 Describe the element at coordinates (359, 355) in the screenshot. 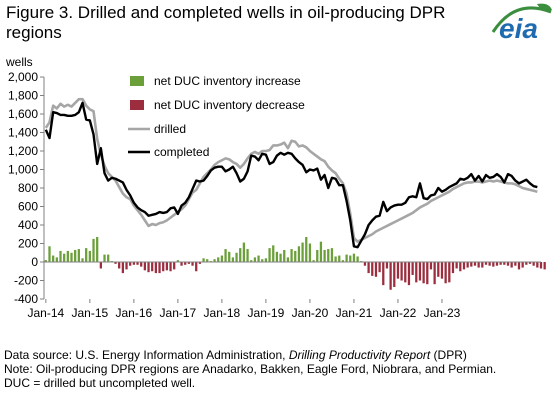

I see `source-title: Drilling Productivity Report` at that location.